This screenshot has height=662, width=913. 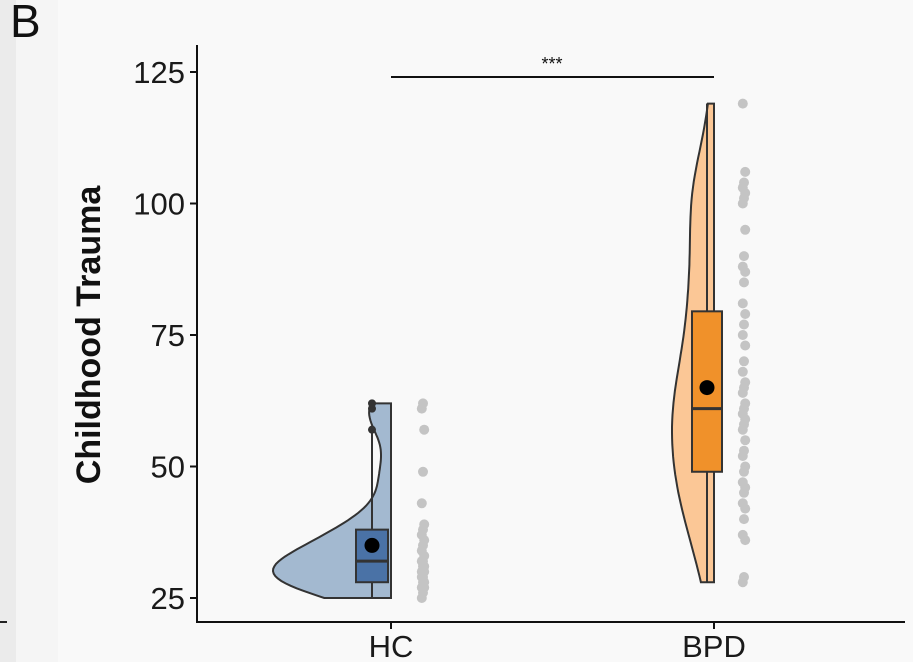 I want to click on adjacent-panel-edge, so click(x=8, y=331).